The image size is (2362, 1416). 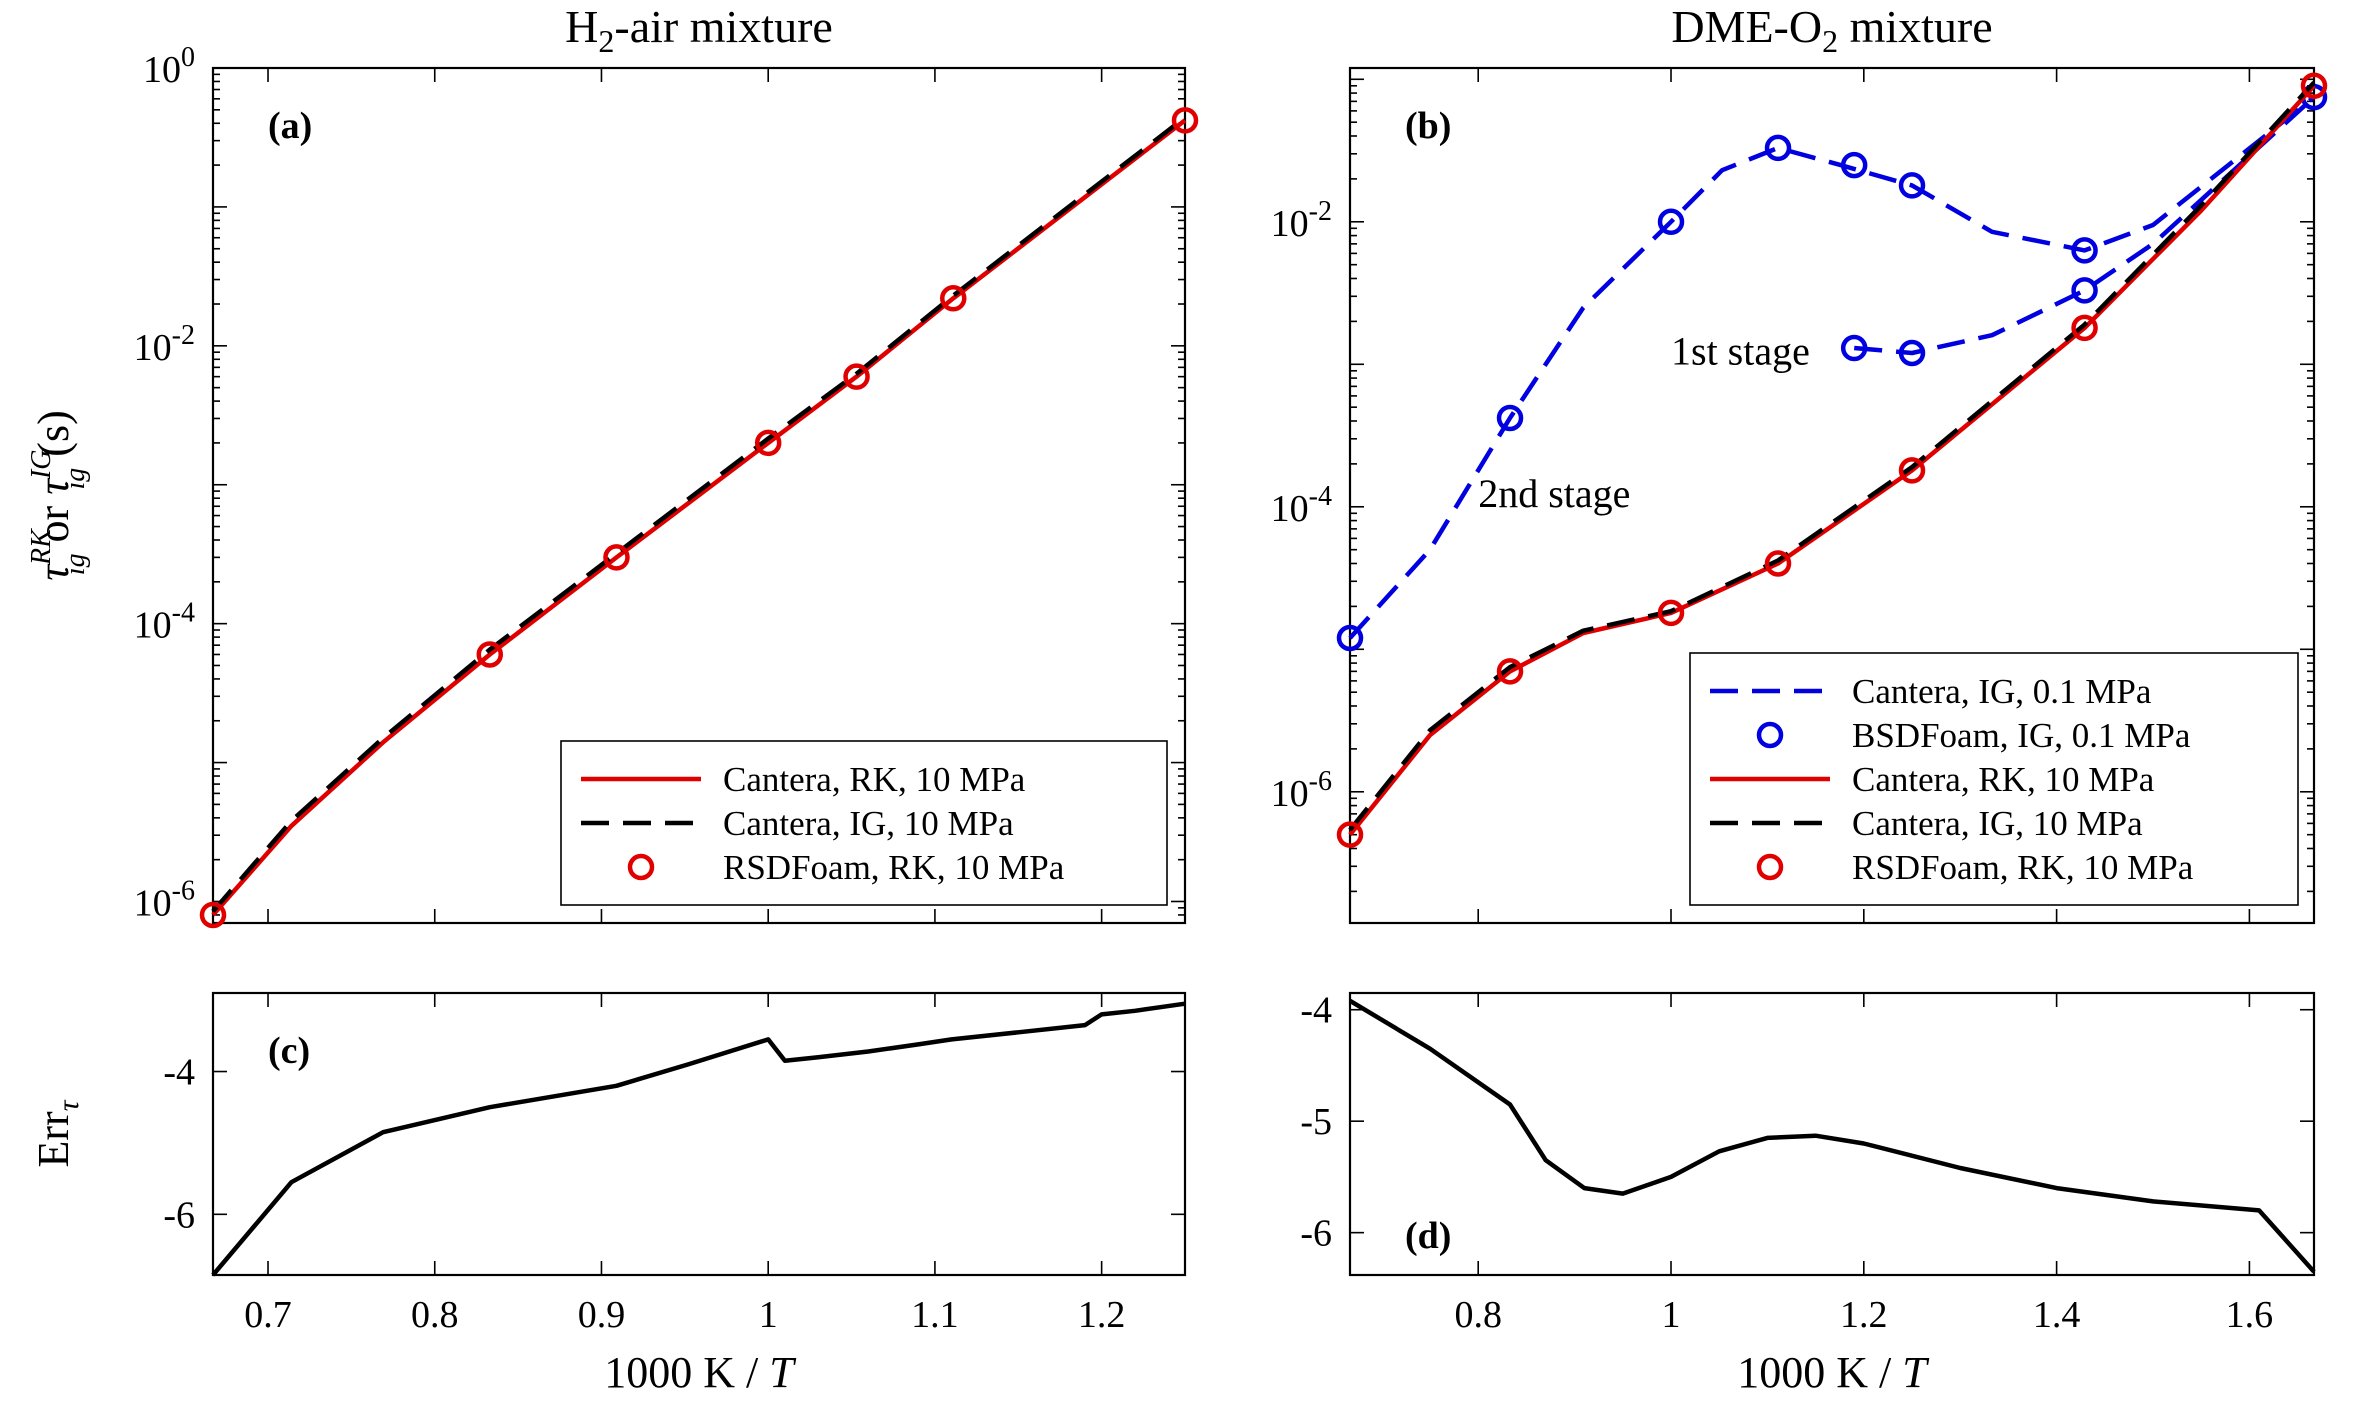 I want to click on x-tick-label: 0.7, so click(x=268, y=1315).